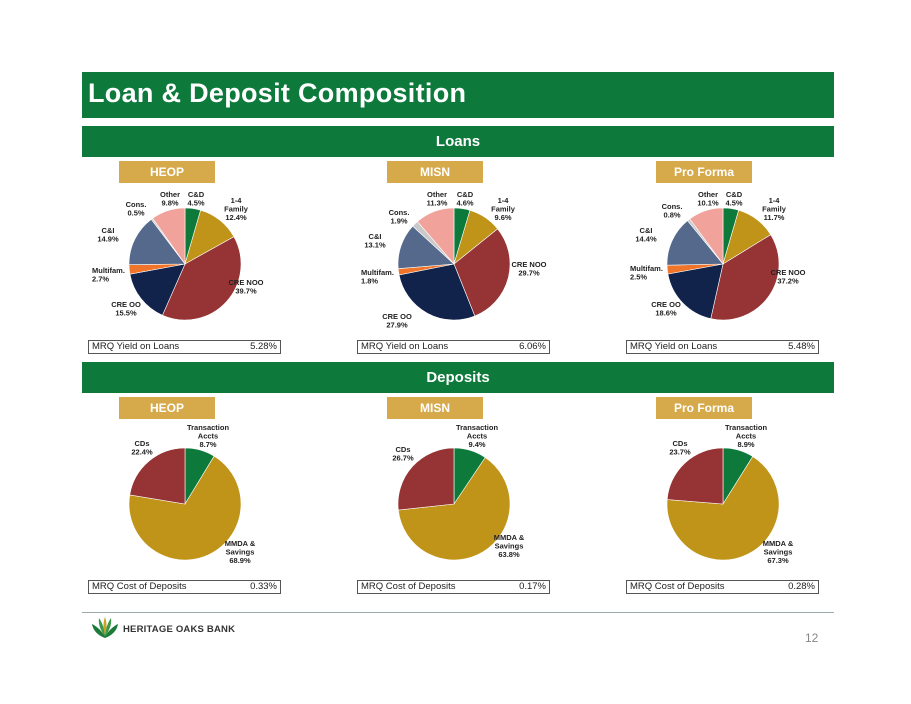  What do you see at coordinates (646, 273) in the screenshot?
I see `slice-label: Multifam. 2.5%` at bounding box center [646, 273].